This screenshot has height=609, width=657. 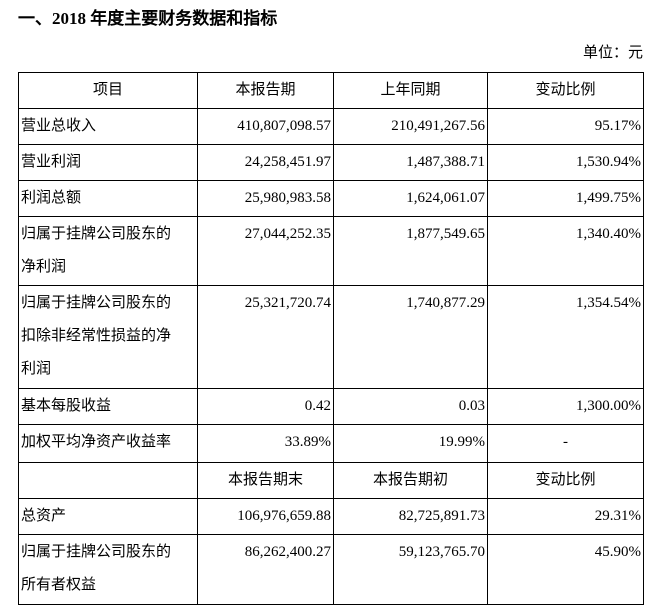 I want to click on table-header-row-primary: 项目 本报告期 上年同期 变动比例, so click(x=331, y=90).